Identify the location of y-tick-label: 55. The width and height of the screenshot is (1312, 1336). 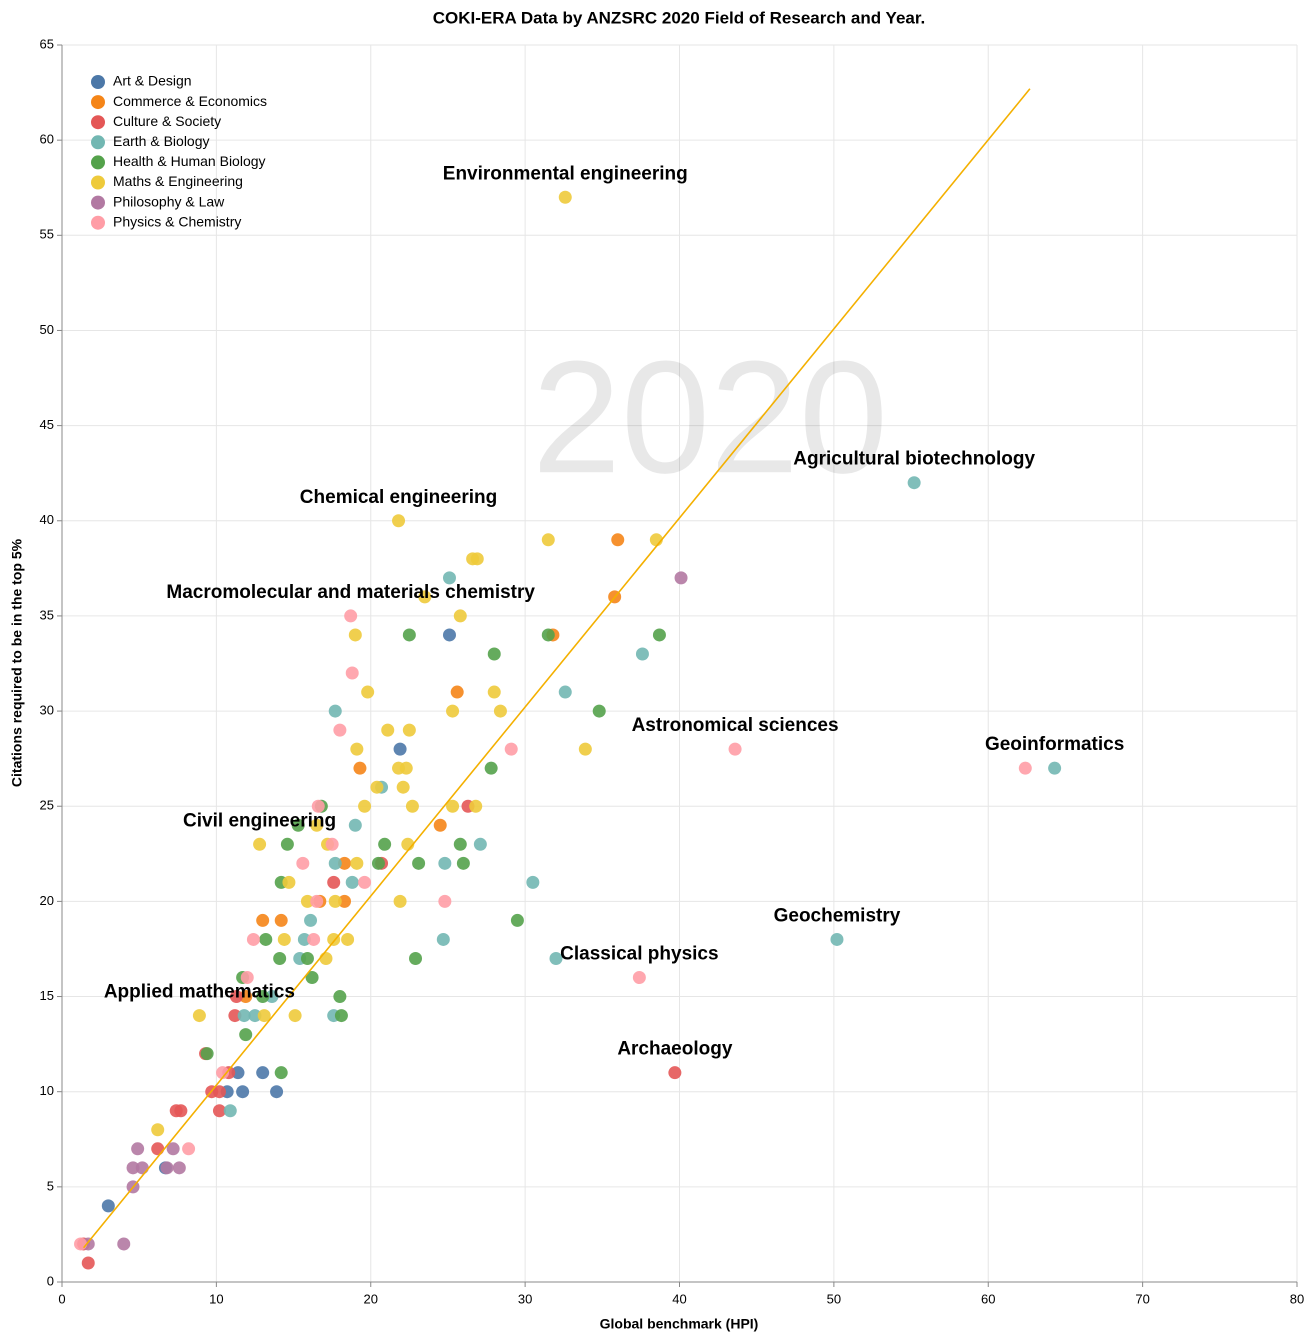
(47, 234).